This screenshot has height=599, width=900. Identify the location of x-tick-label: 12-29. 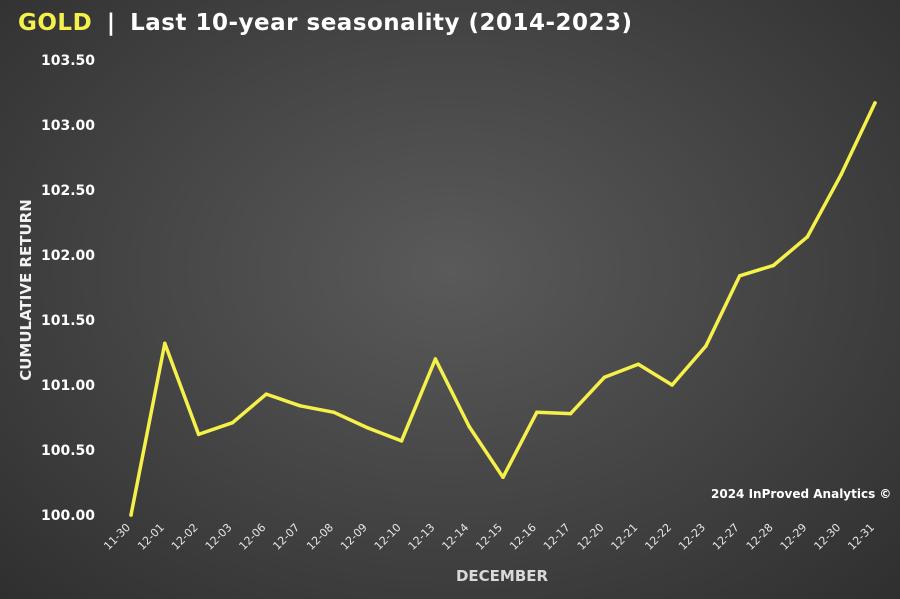
(794, 537).